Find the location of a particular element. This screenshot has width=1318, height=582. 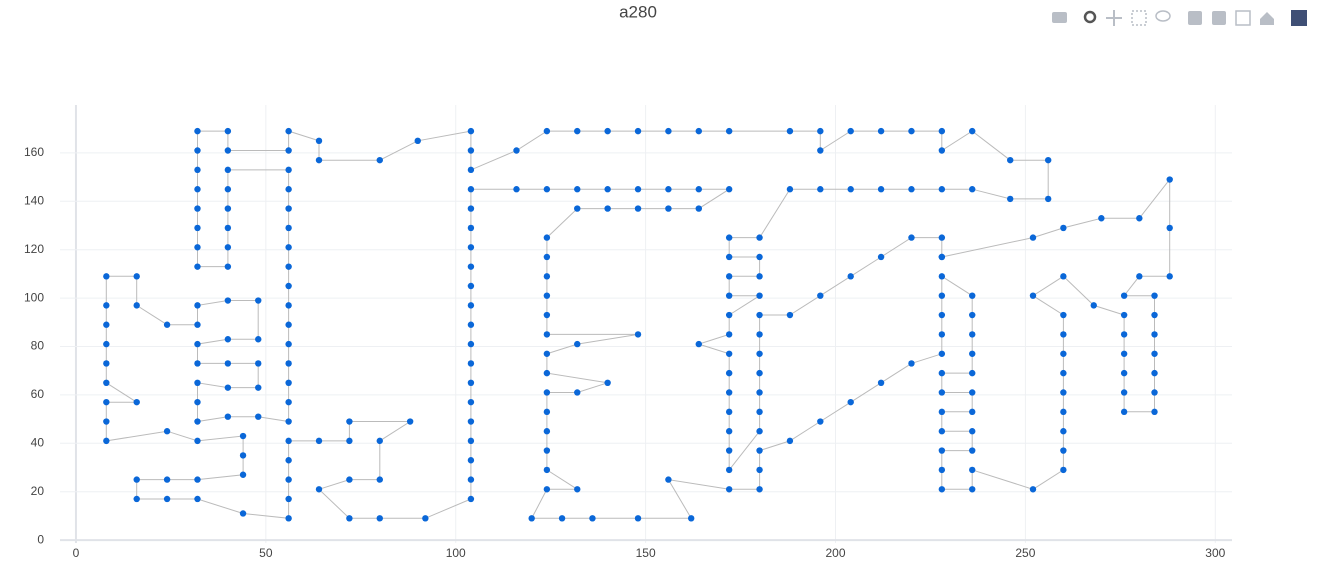

box-select-button is located at coordinates (1139, 18).